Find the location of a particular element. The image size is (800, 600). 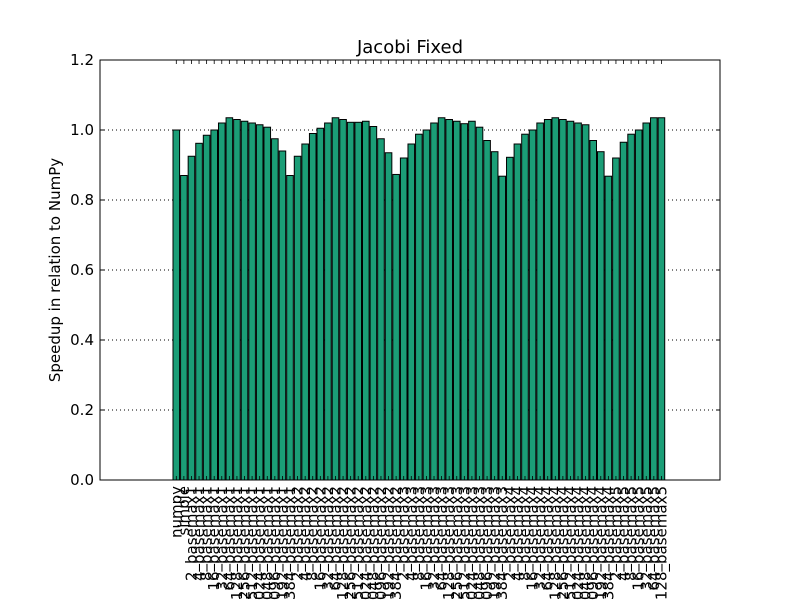

x-tick-label: 256_basemax3 is located at coordinates (457, 543).